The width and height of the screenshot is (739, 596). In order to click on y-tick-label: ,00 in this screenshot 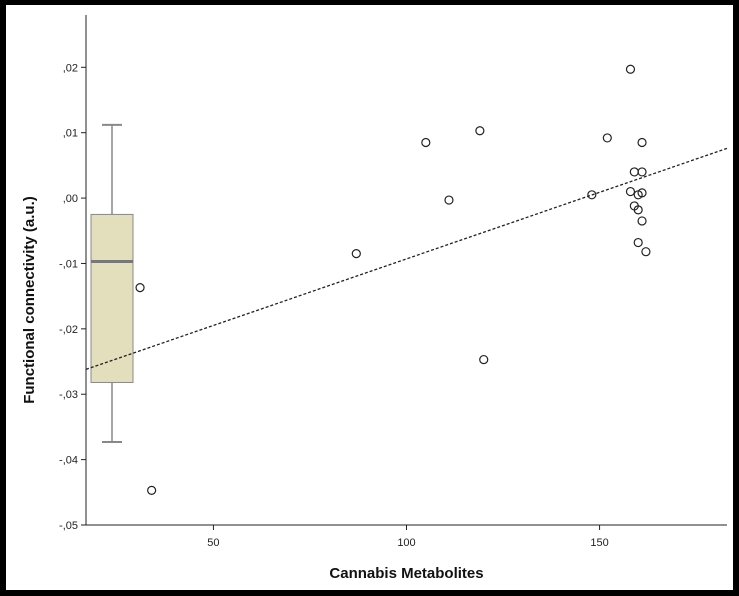, I will do `click(70, 199)`.